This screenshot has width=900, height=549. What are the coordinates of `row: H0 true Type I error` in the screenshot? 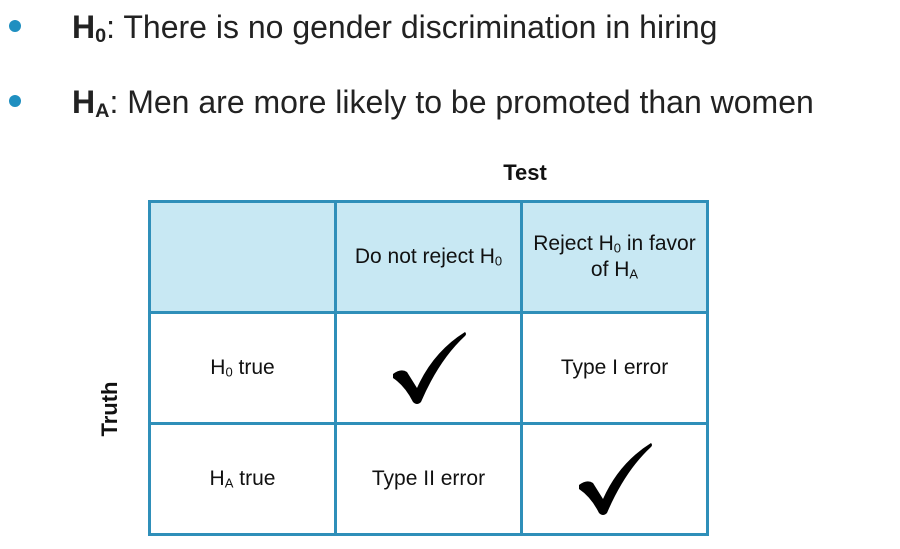 It's located at (428, 368).